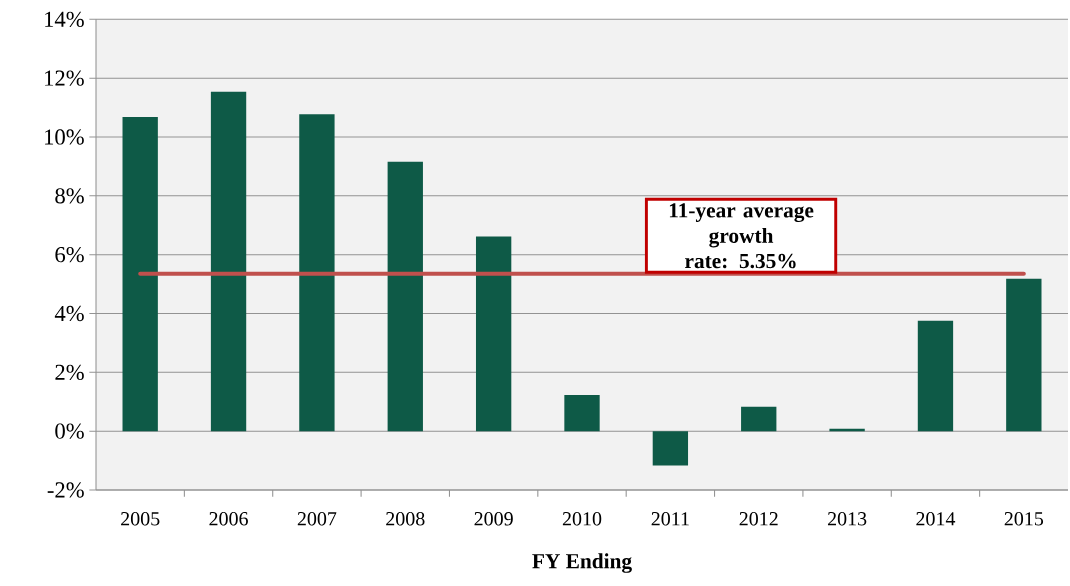  I want to click on x-tick-label: 2009, so click(493, 519).